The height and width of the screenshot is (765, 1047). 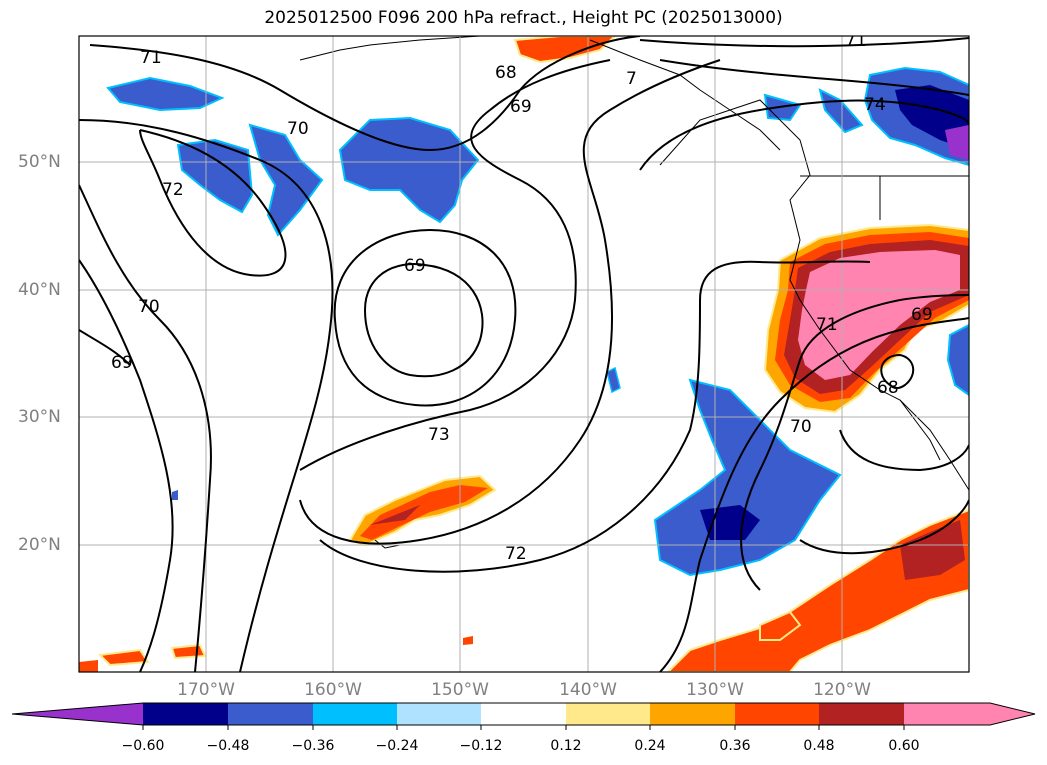 What do you see at coordinates (39, 290) in the screenshot?
I see `lat-tick-label: 40°N` at bounding box center [39, 290].